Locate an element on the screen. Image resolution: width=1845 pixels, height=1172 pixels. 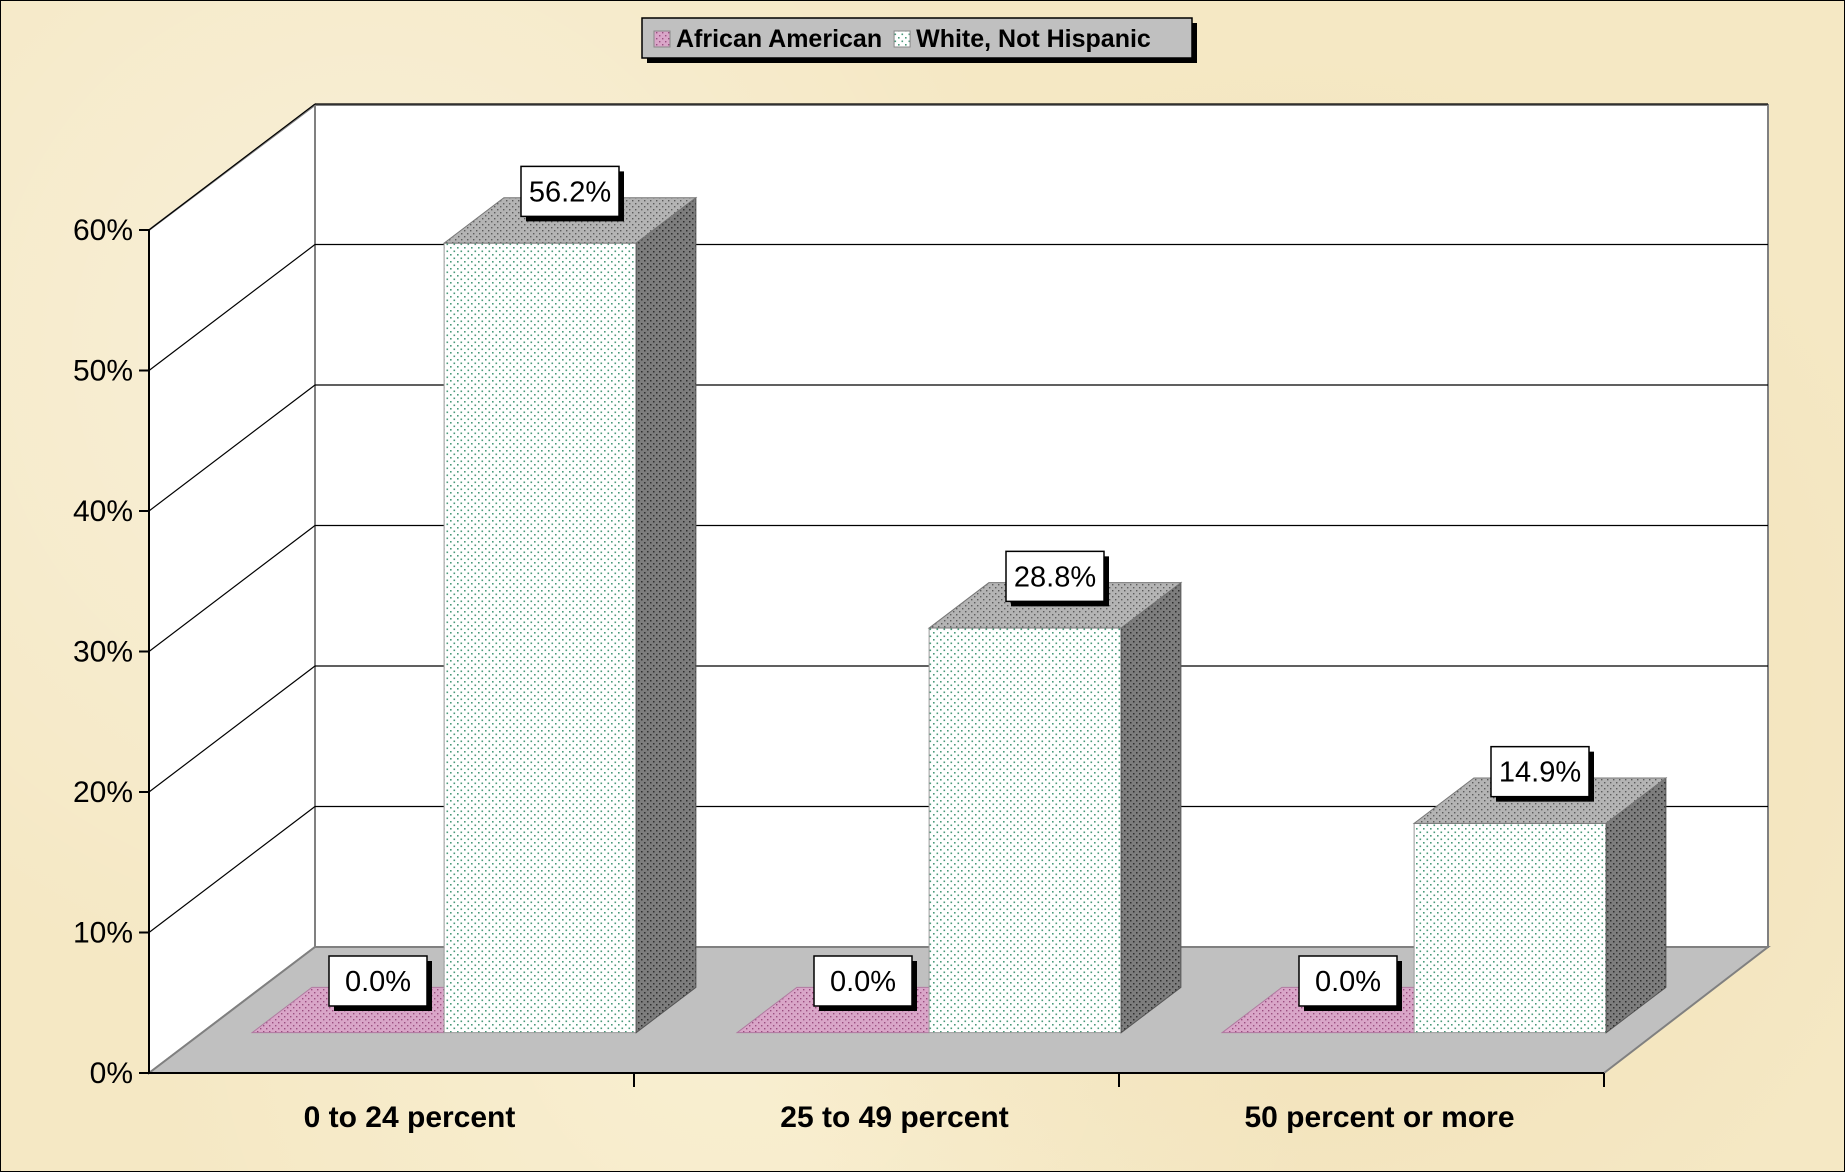
y-tick-label: 0% is located at coordinates (111, 1073).